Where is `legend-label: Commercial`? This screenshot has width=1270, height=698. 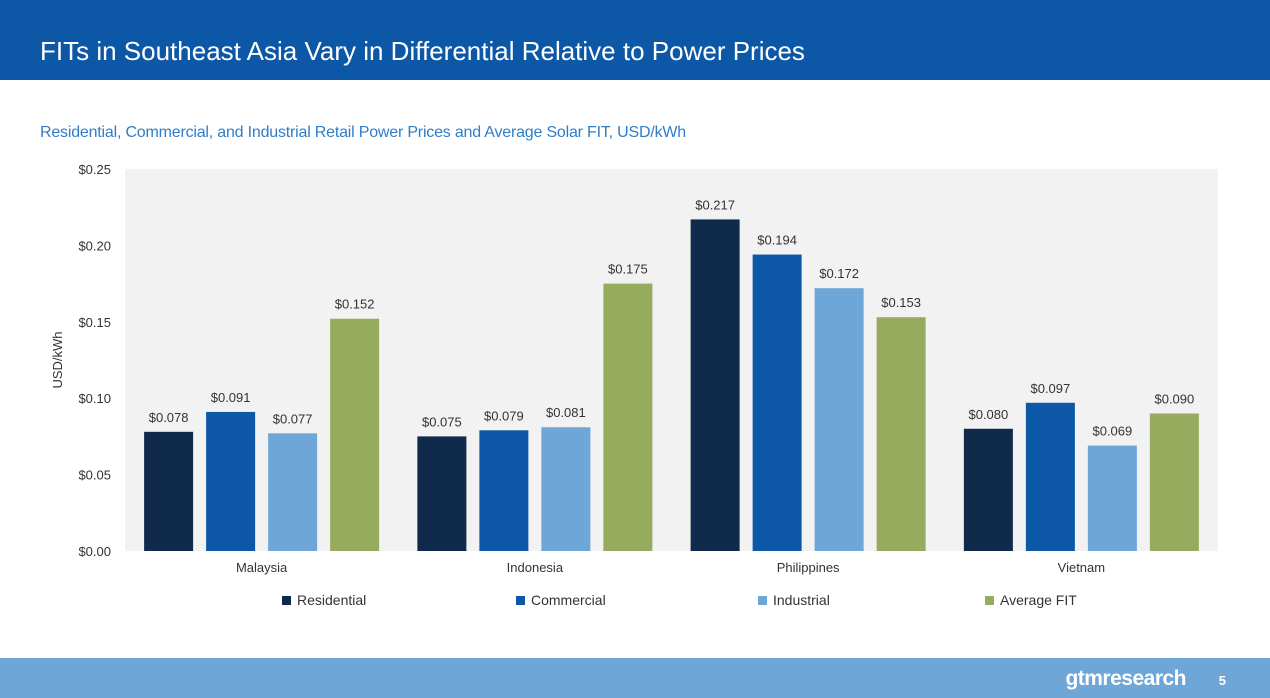 legend-label: Commercial is located at coordinates (568, 600).